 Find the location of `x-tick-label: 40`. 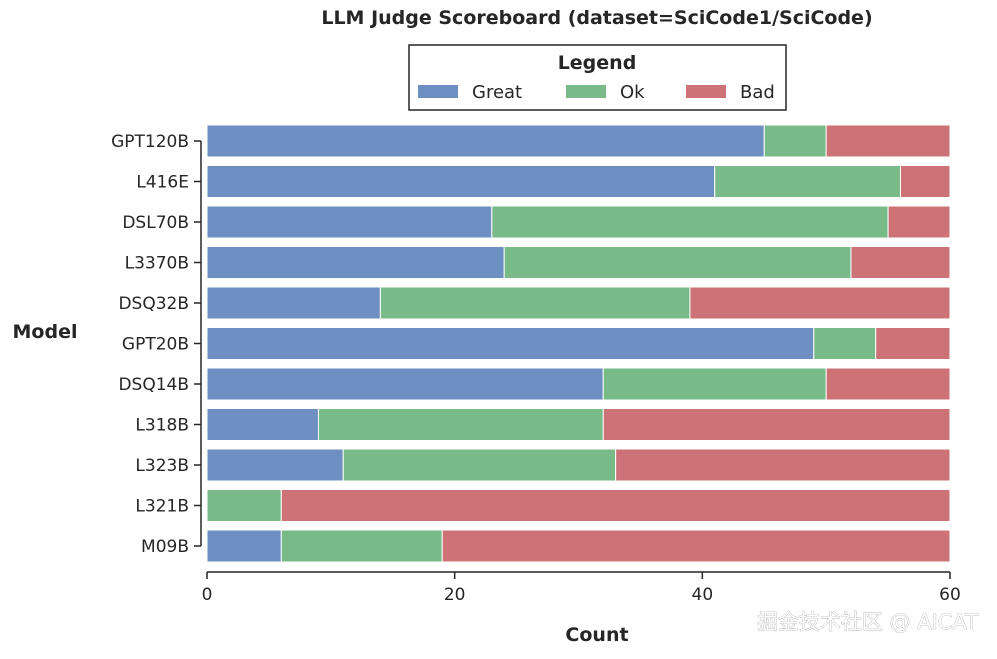

x-tick-label: 40 is located at coordinates (703, 595).